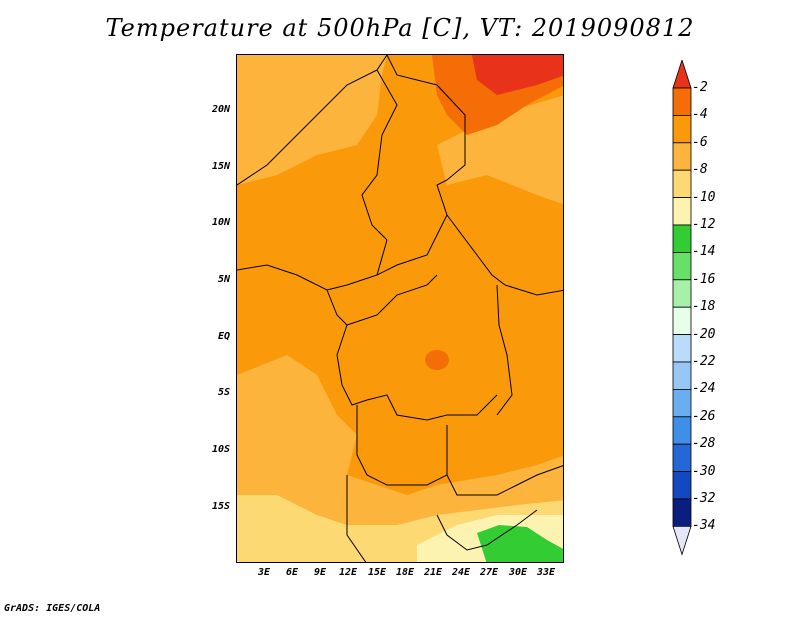 The image size is (800, 618). I want to click on lon-label-21e: 21E, so click(433, 572).